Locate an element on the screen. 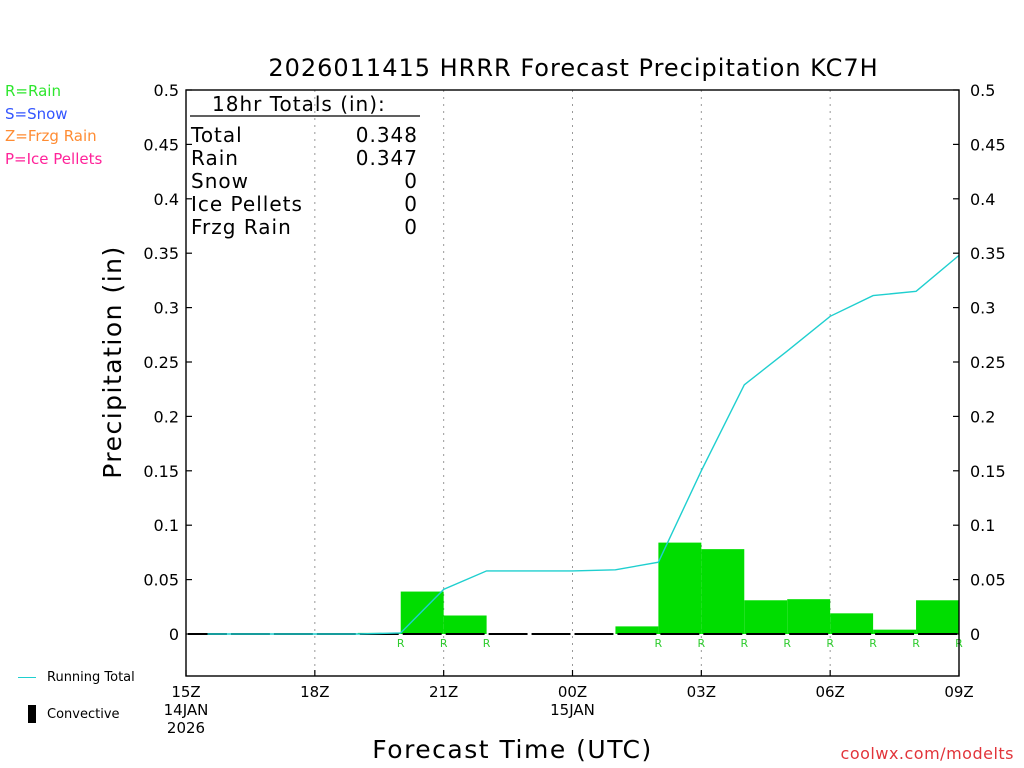 The width and height of the screenshot is (1024, 768). x-tick-label: 15Z is located at coordinates (185, 692).